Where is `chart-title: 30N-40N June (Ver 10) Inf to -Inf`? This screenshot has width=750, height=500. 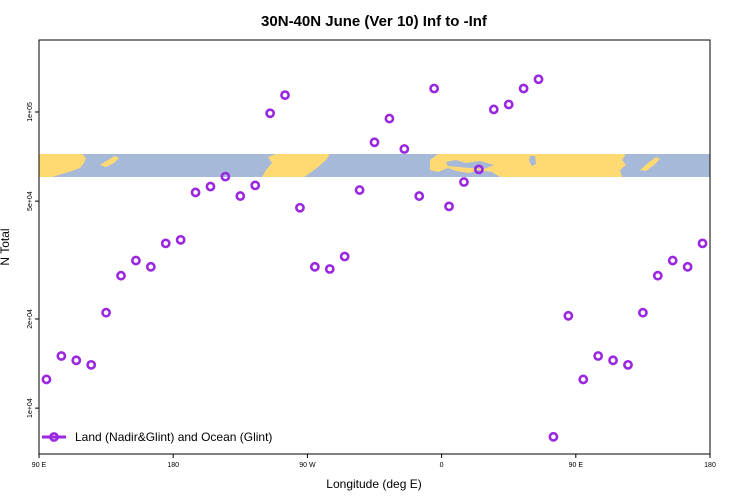
chart-title: 30N-40N June (Ver 10) Inf to -Inf is located at coordinates (374, 21).